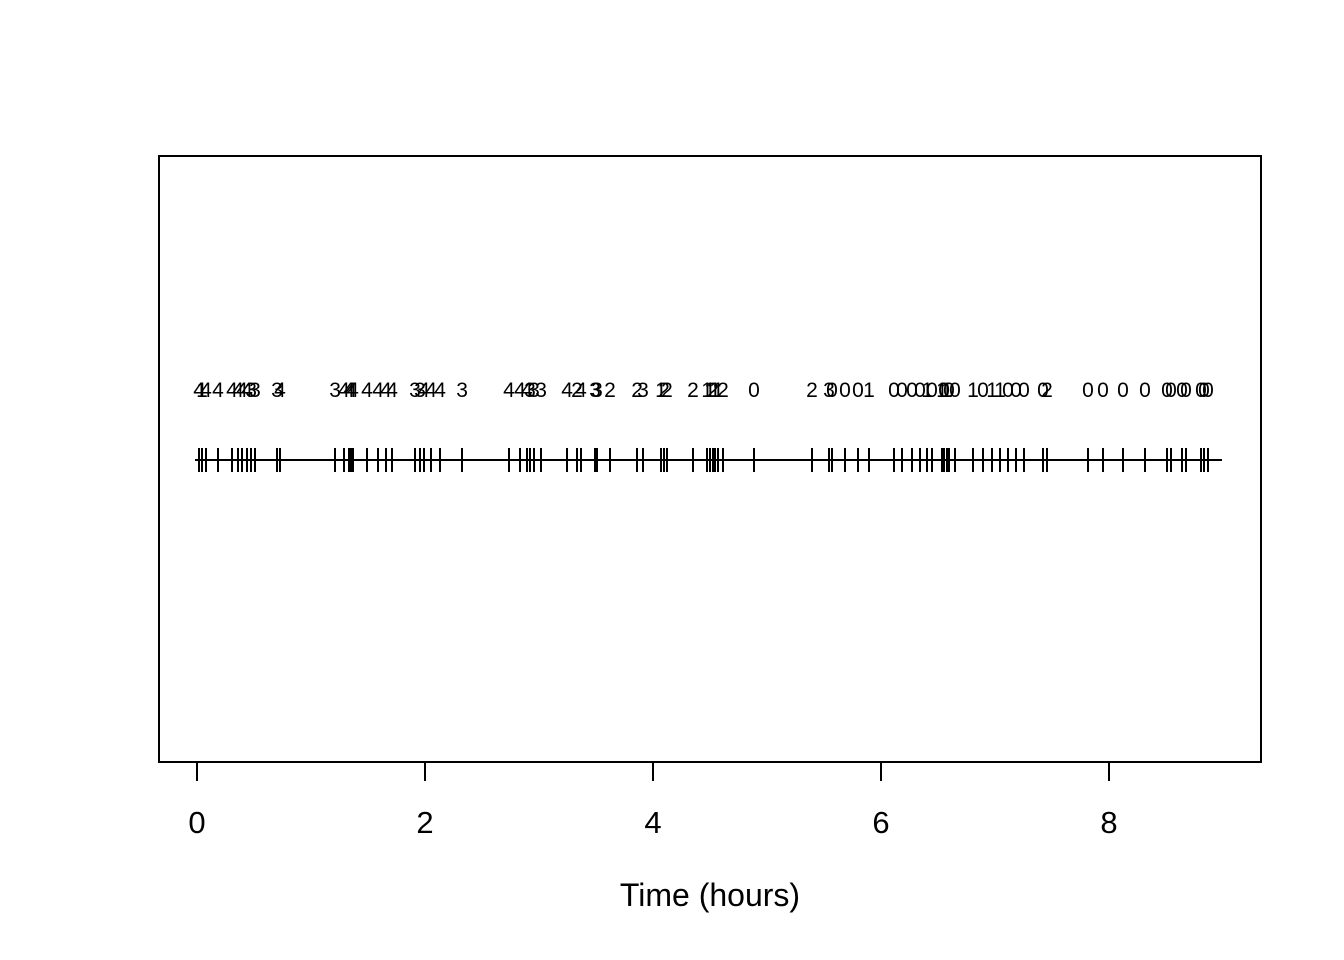  I want to click on x-axis-tick-label: 2, so click(425, 822).